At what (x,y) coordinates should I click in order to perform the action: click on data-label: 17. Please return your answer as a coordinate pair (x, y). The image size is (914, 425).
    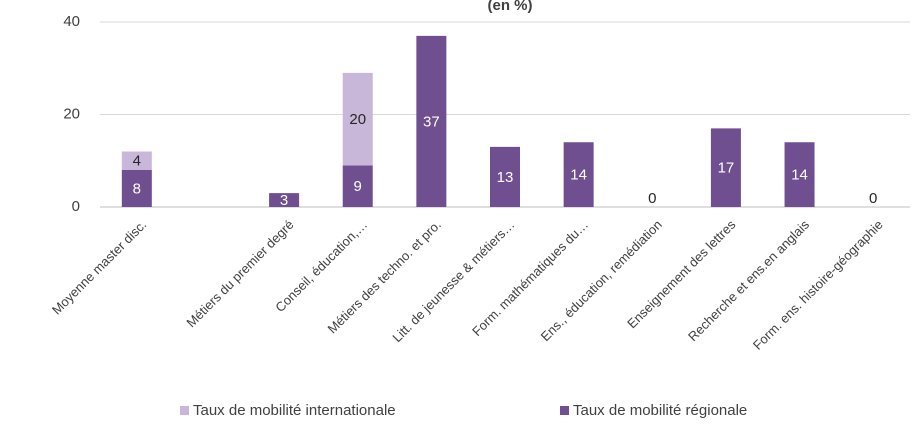
    Looking at the image, I should click on (726, 168).